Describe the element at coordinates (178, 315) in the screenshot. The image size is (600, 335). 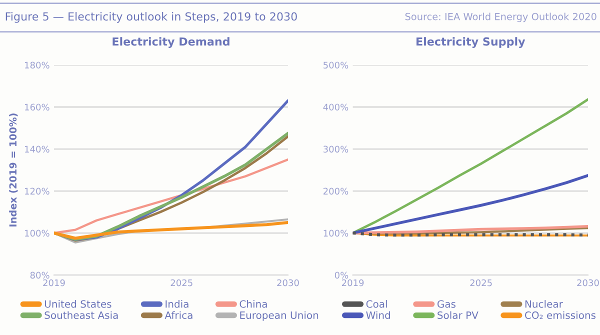
I see `legend-label: Africa` at that location.